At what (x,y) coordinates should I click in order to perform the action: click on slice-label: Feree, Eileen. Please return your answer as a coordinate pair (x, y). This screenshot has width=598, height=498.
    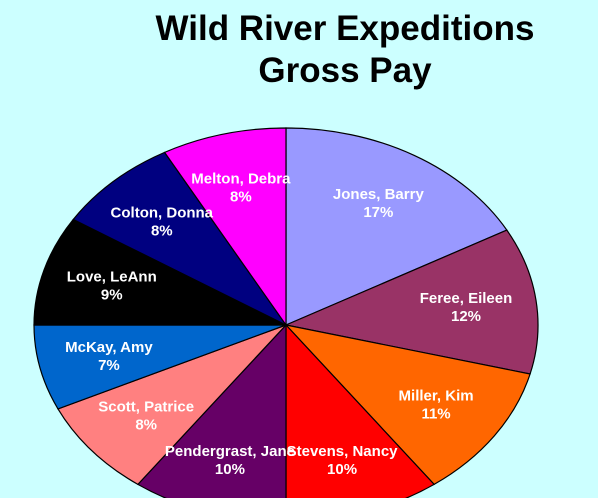
    Looking at the image, I should click on (466, 298).